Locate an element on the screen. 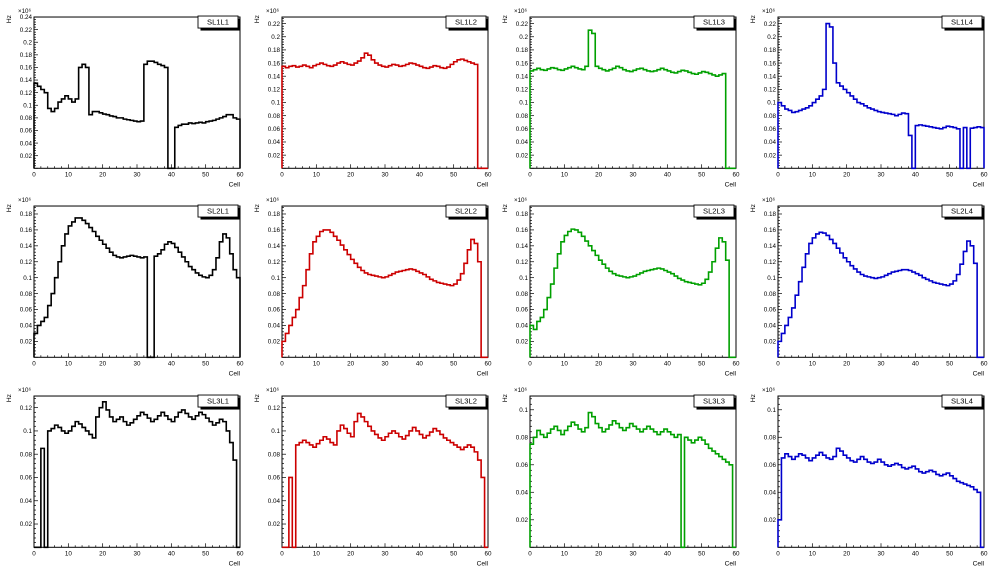 The width and height of the screenshot is (996, 572). pave-label: SL3L3 is located at coordinates (715, 402).